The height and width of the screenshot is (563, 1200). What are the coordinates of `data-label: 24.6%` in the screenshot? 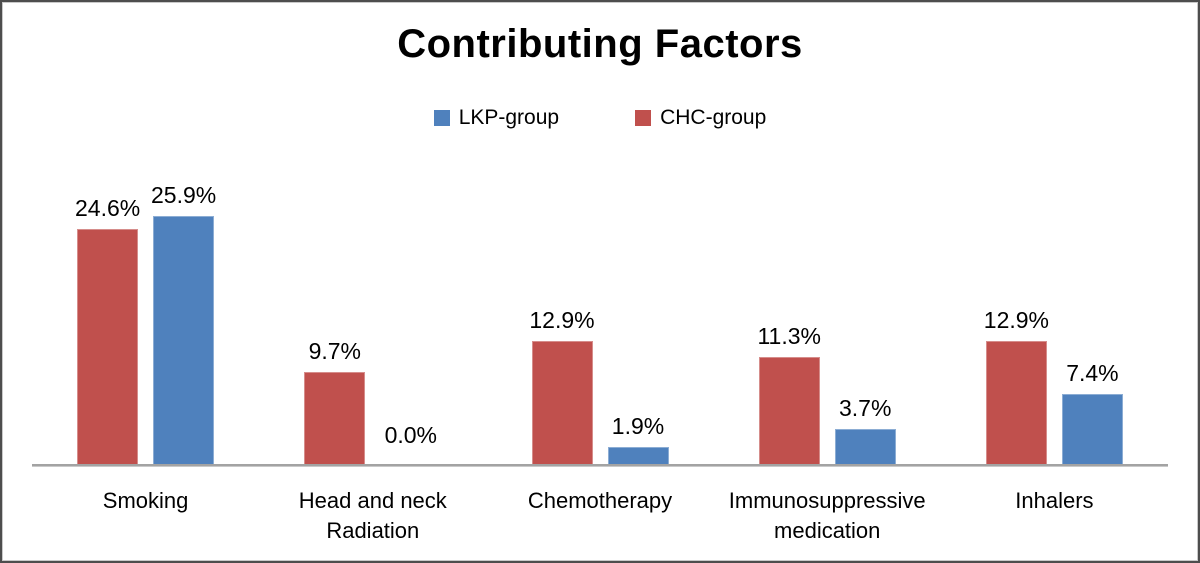 It's located at (107, 207).